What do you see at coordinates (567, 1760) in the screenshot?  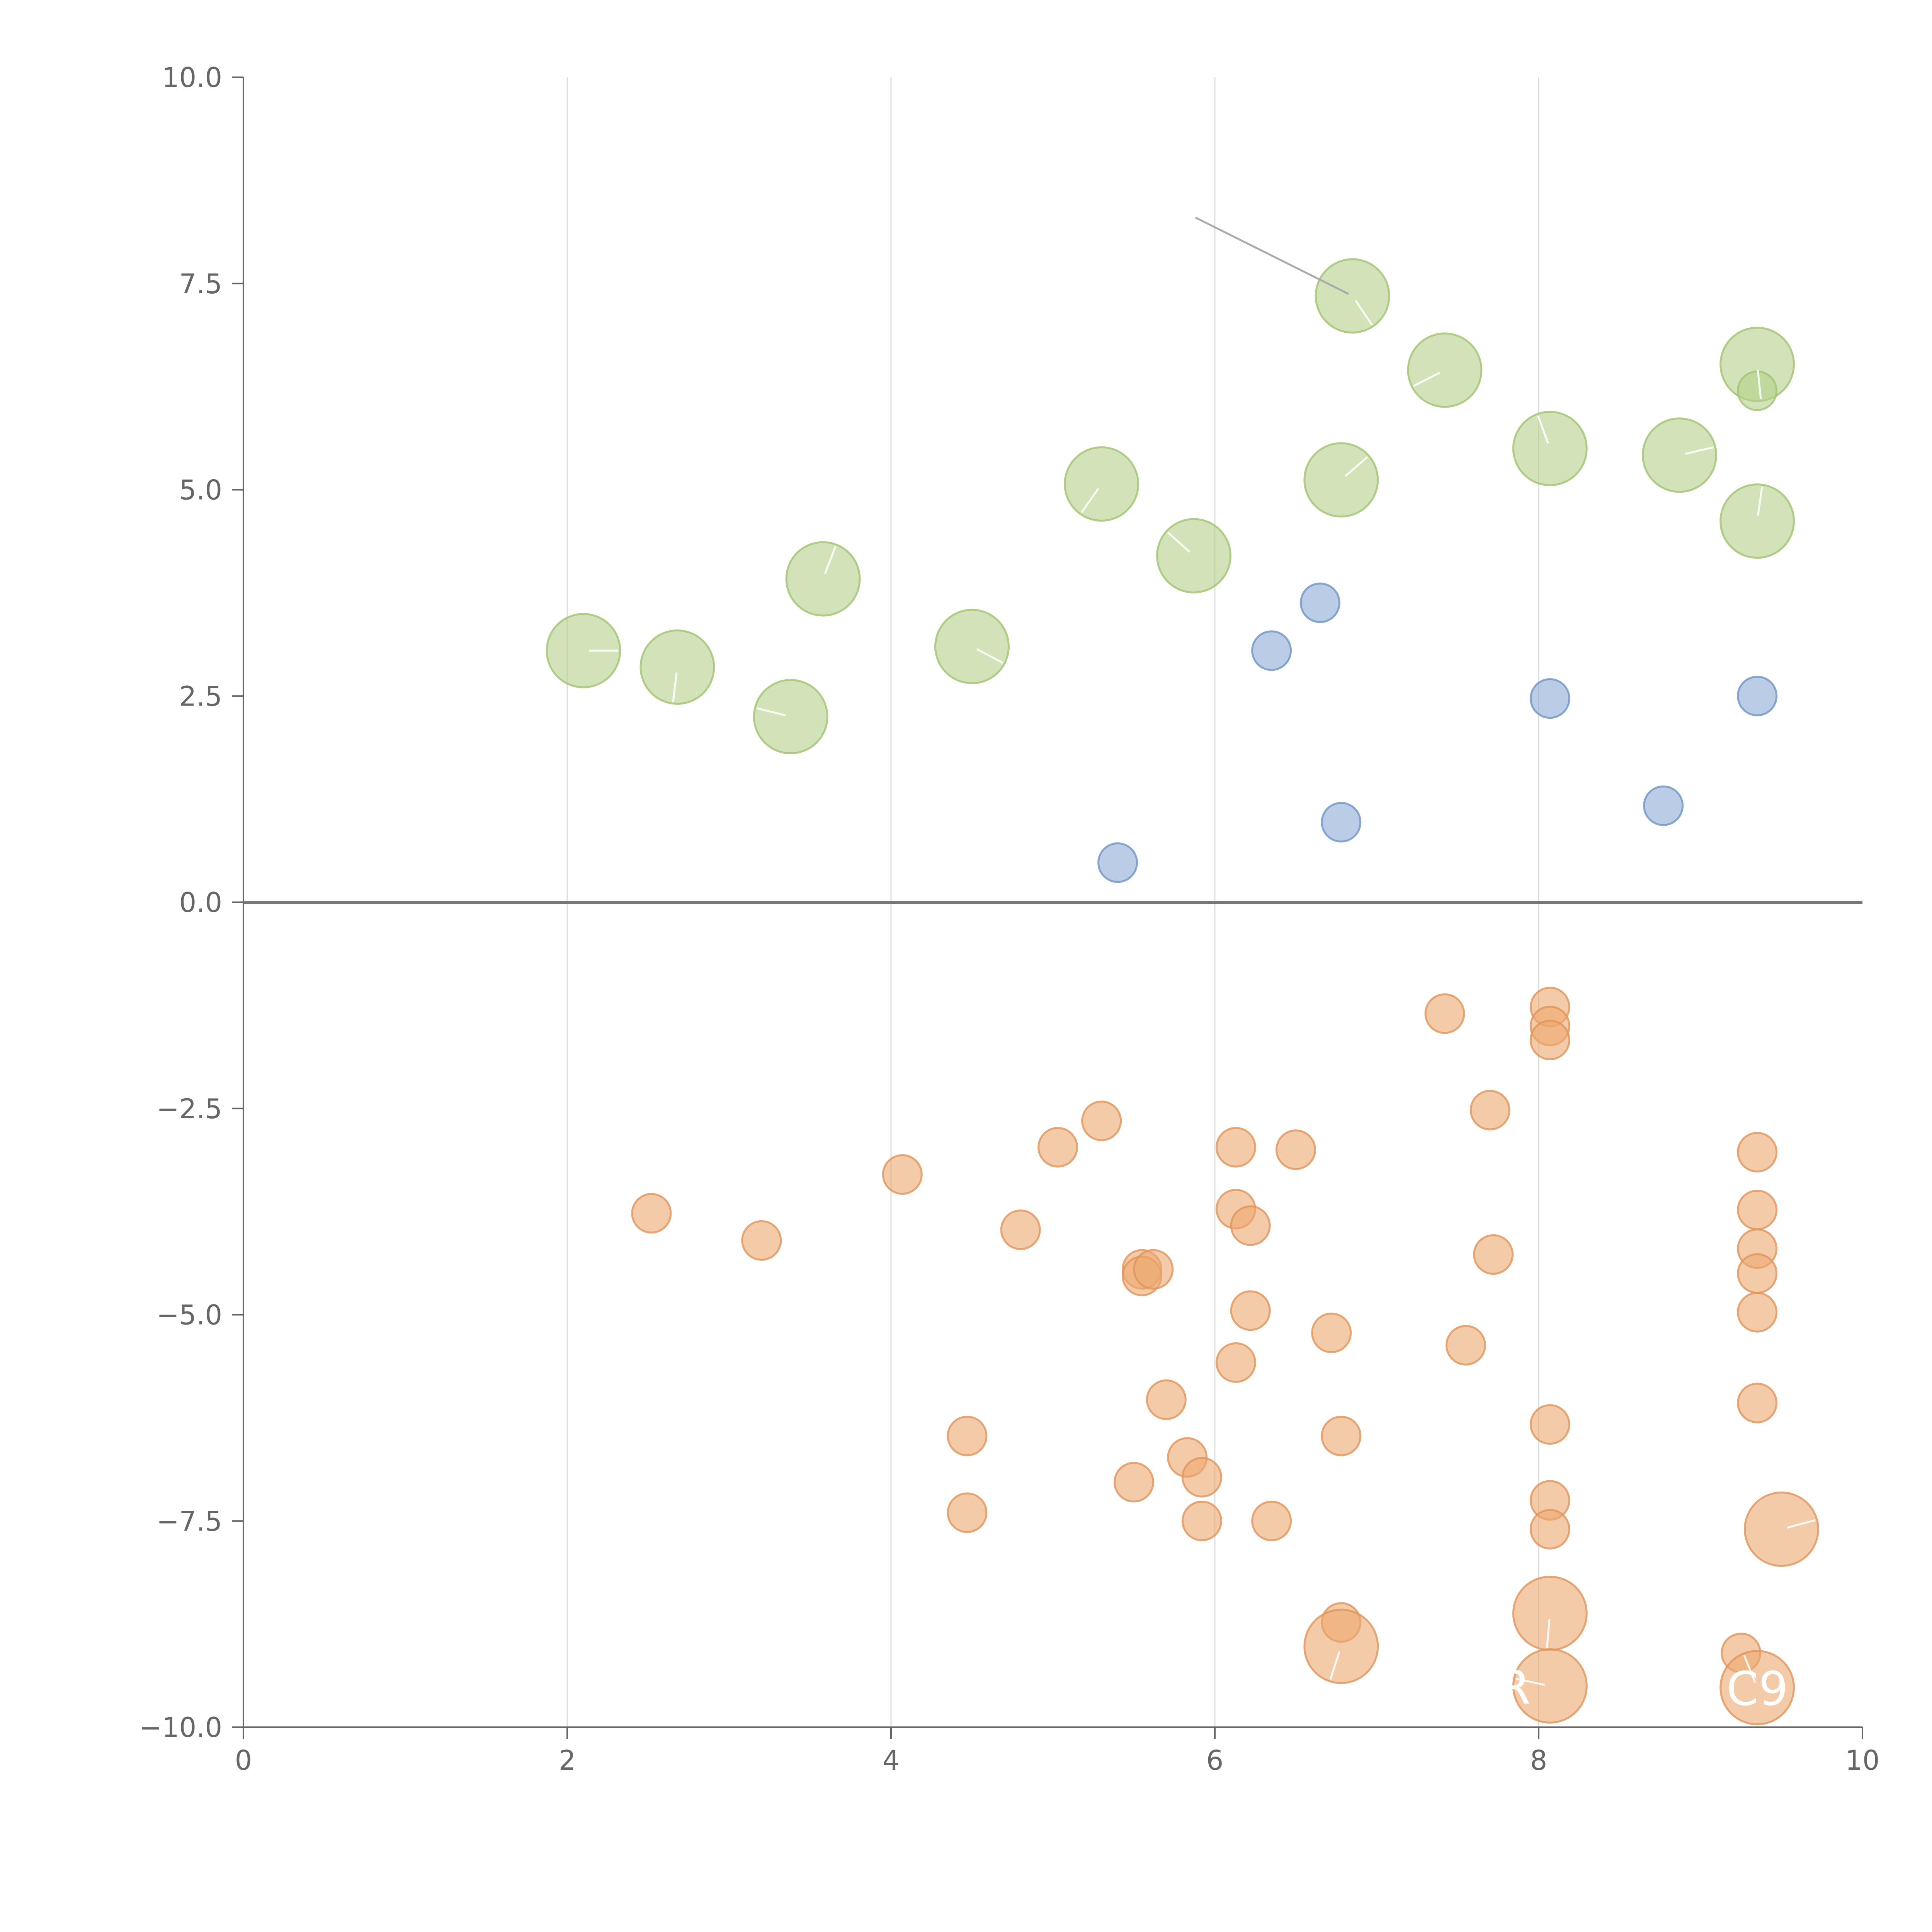 I see `x-tick-label: 2` at bounding box center [567, 1760].